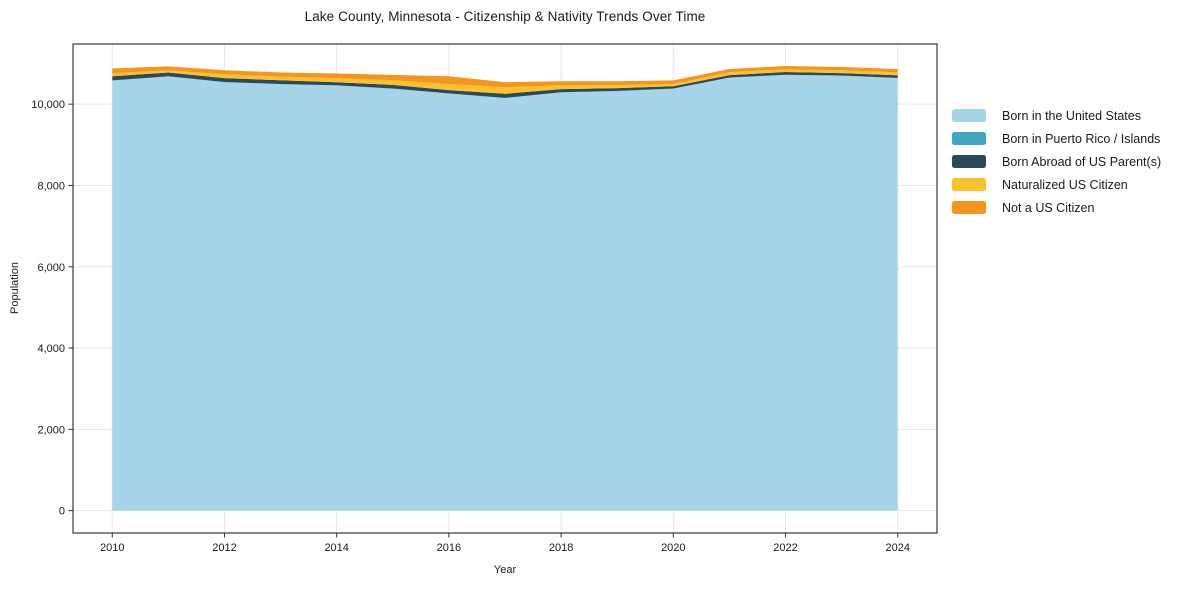  Describe the element at coordinates (336, 548) in the screenshot. I see `x-tick-label: 2014` at that location.